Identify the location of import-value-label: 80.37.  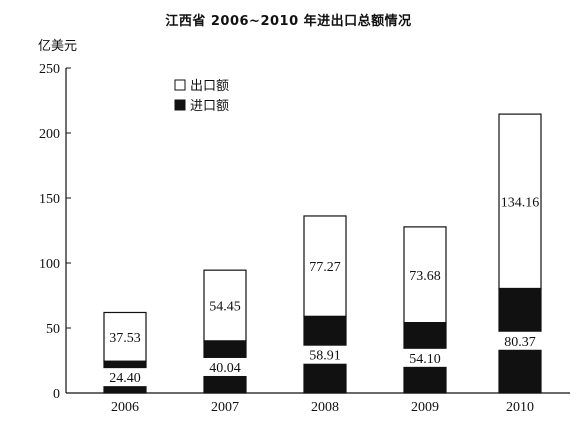
(520, 342).